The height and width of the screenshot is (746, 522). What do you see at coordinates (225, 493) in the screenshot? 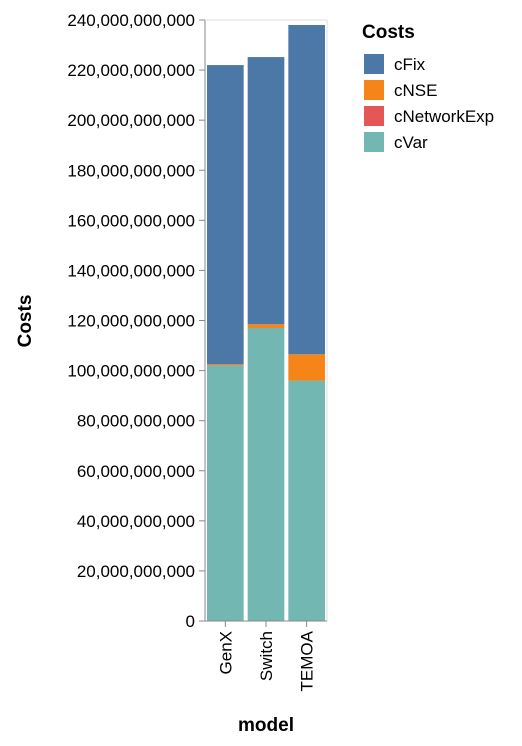
I see `bar-cVar-genx` at bounding box center [225, 493].